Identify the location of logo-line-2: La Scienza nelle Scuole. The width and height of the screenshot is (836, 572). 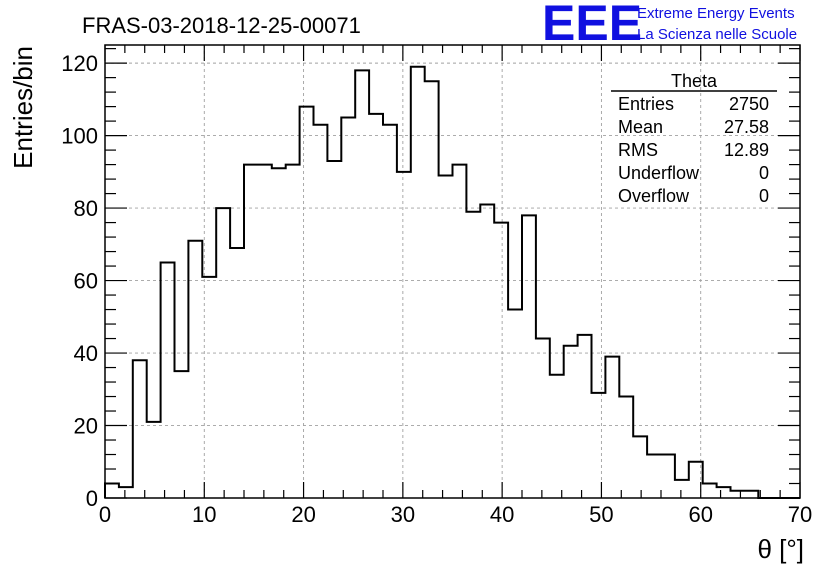
(717, 34).